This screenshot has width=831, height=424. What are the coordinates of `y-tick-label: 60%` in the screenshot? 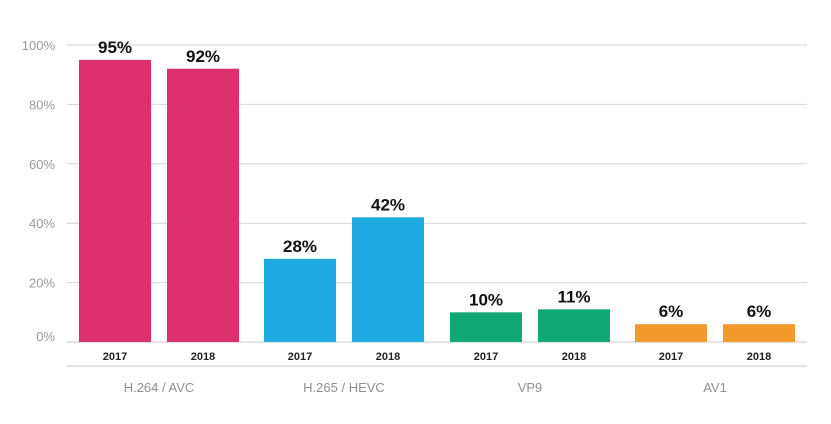 It's located at (42, 164).